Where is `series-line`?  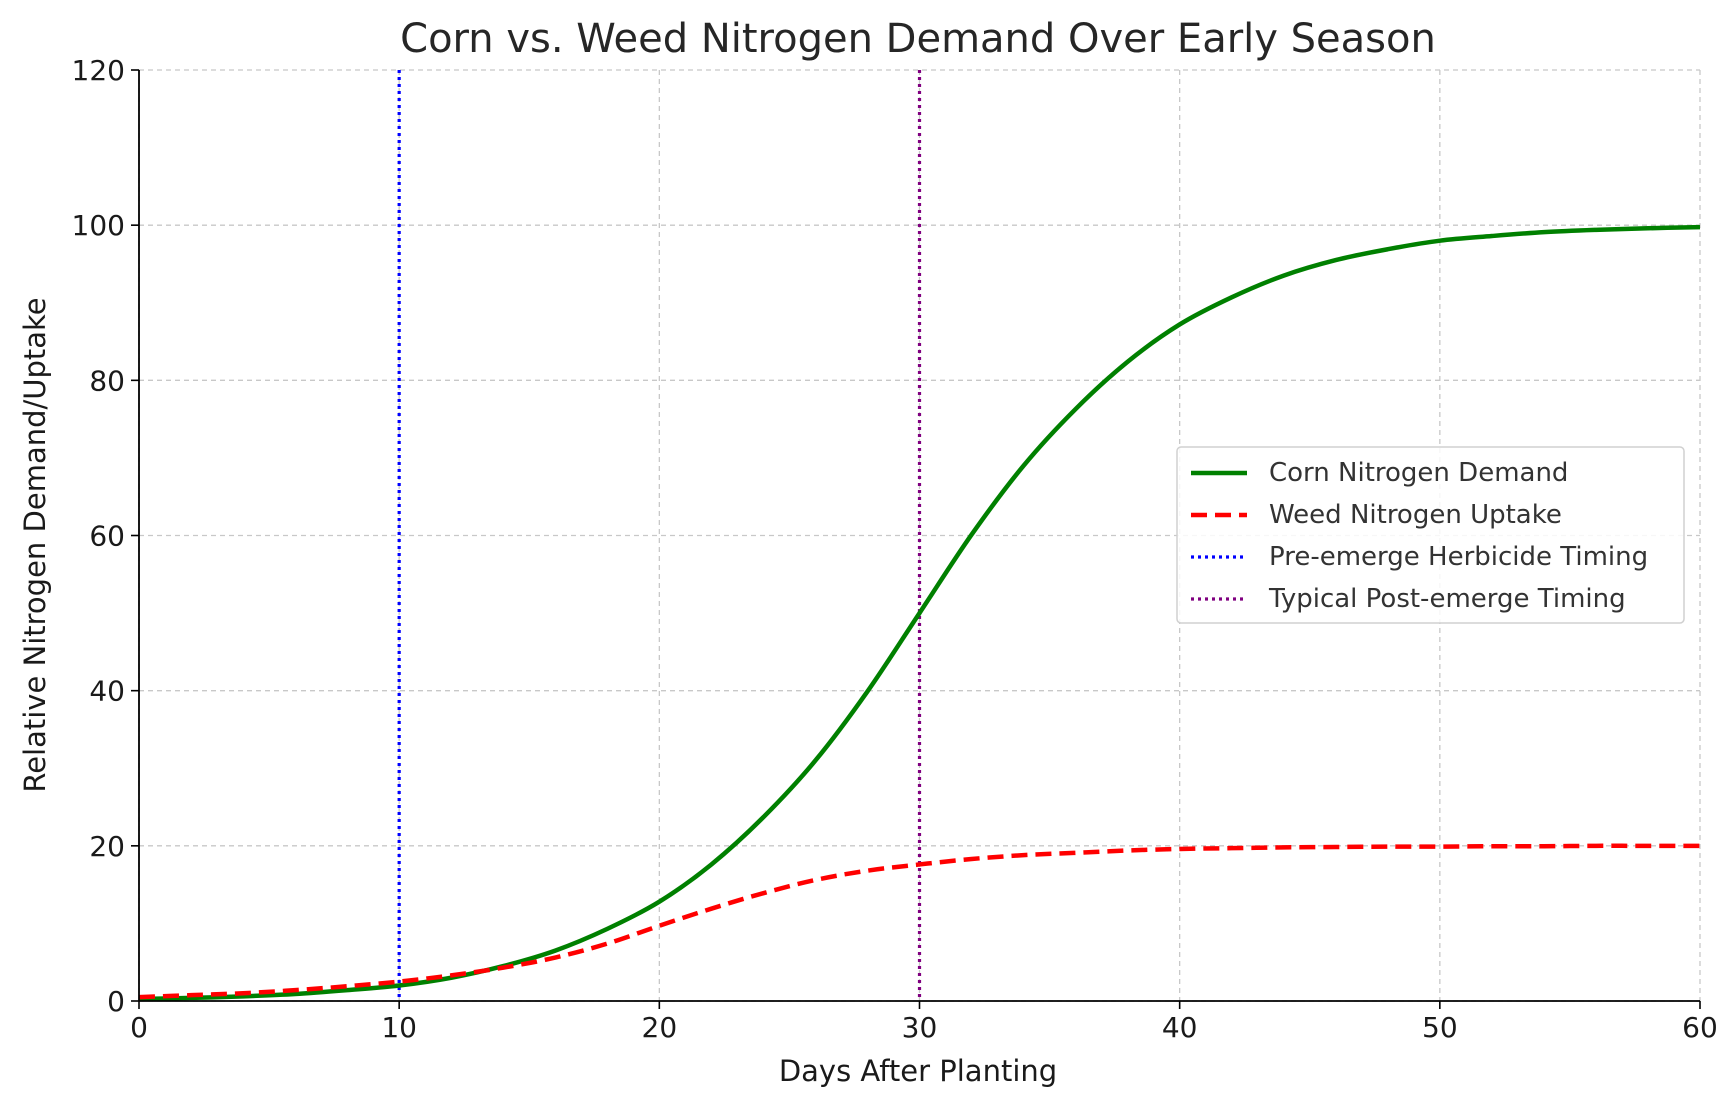 series-line is located at coordinates (919, 921).